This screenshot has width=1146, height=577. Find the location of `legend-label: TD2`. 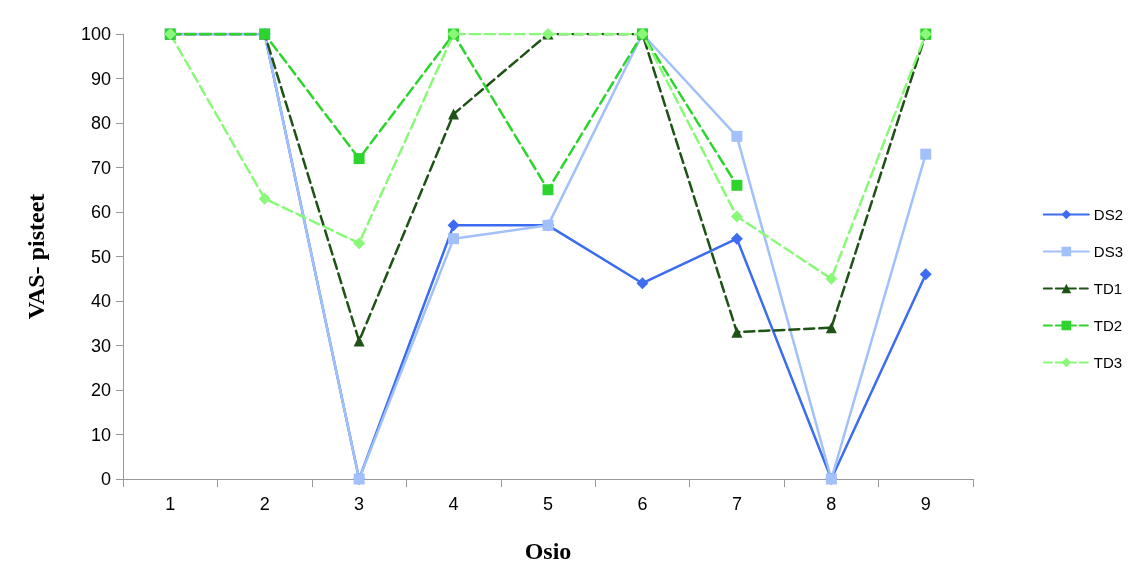

legend-label: TD2 is located at coordinates (1108, 325).